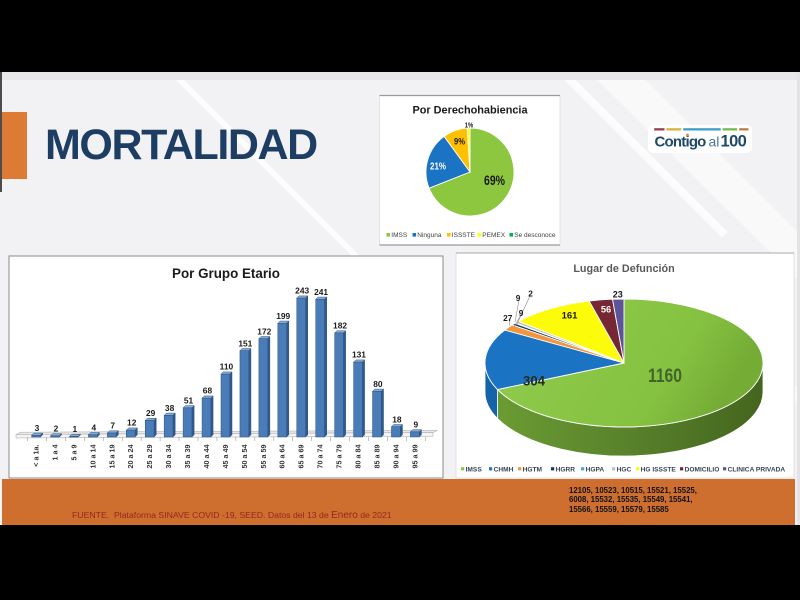 This screenshot has height=600, width=800. I want to click on svg-text: 38, so click(170, 408).